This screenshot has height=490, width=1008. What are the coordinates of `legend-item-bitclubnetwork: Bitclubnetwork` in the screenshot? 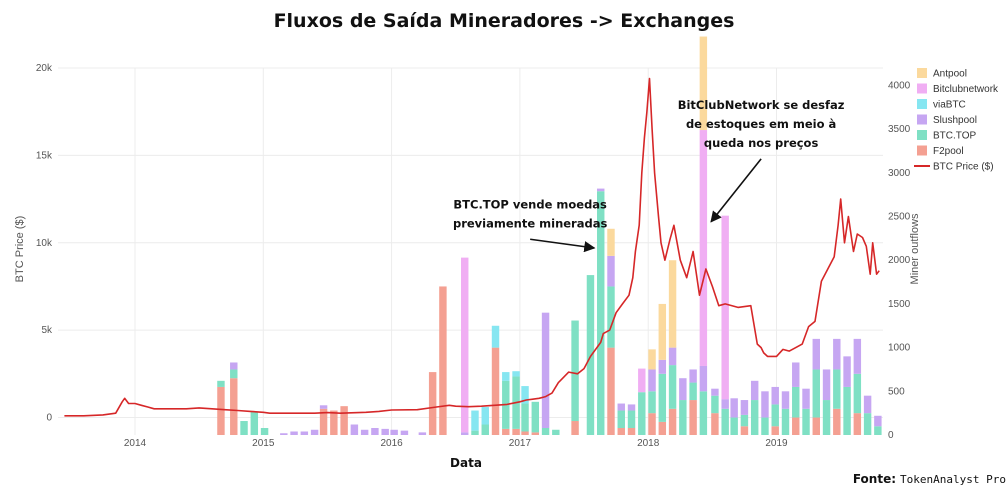 It's located at (958, 89).